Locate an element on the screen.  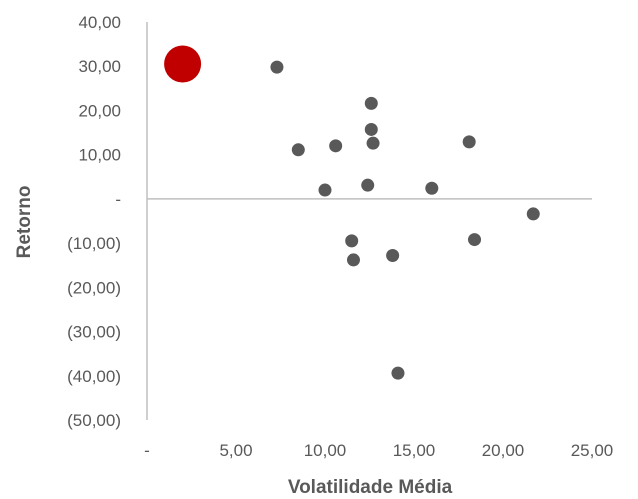
highlighted-data-point is located at coordinates (183, 64).